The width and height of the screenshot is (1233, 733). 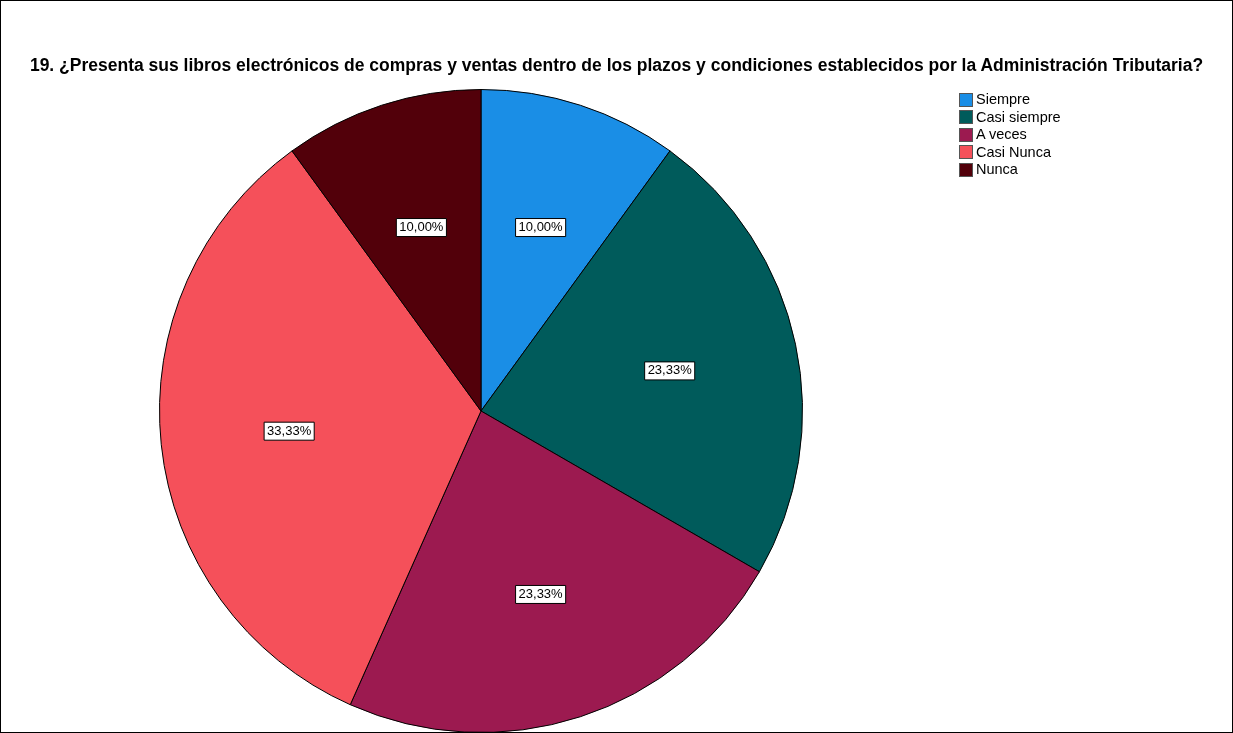 I want to click on legend-label: Casi Nunca, so click(x=1013, y=152).